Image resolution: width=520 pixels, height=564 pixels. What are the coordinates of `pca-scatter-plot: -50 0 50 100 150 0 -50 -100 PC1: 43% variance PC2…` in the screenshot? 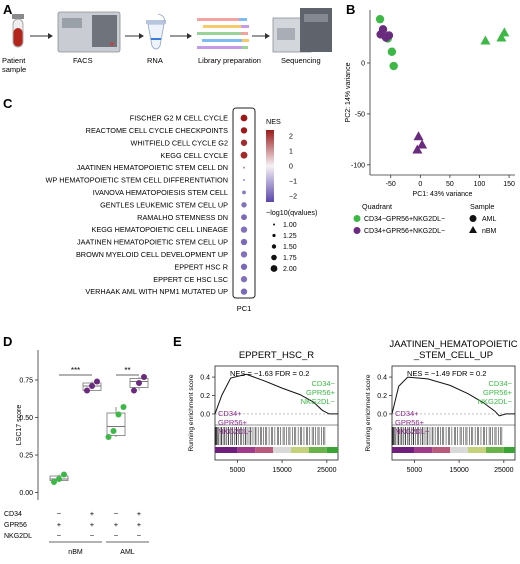 It's located at (430, 122).